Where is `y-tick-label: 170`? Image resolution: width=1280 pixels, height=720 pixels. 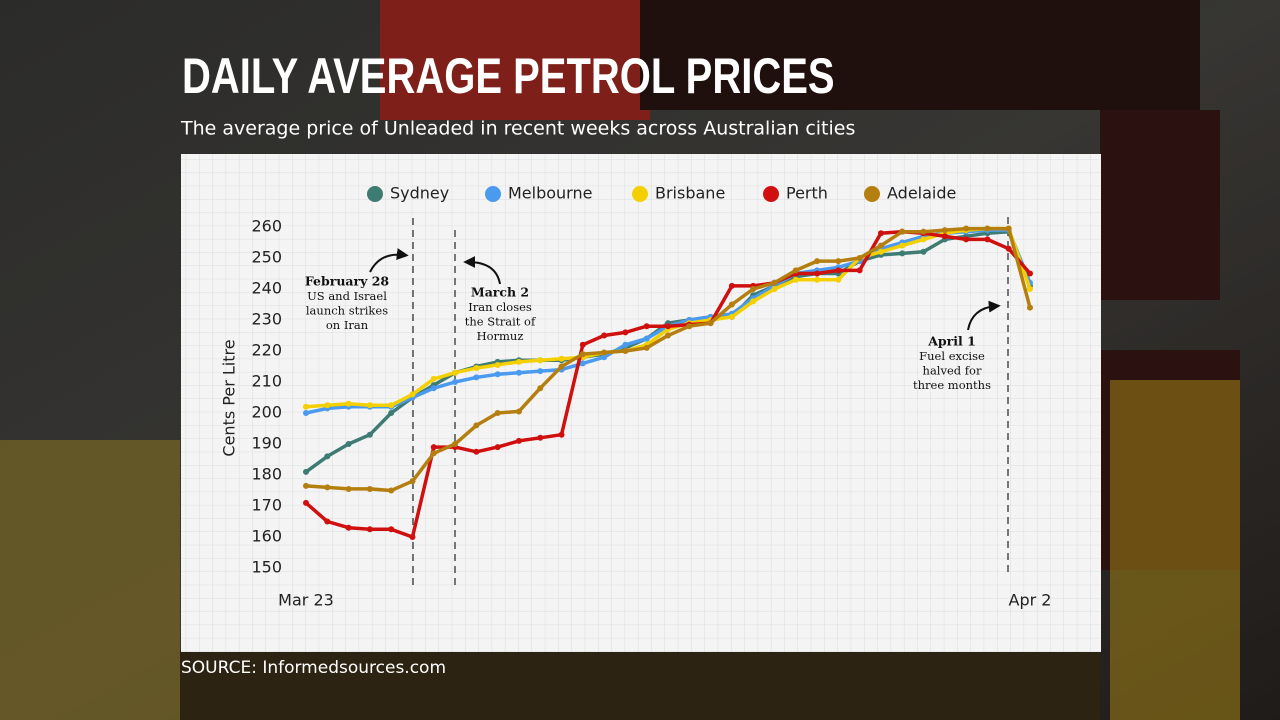
y-tick-label: 170 is located at coordinates (266, 505).